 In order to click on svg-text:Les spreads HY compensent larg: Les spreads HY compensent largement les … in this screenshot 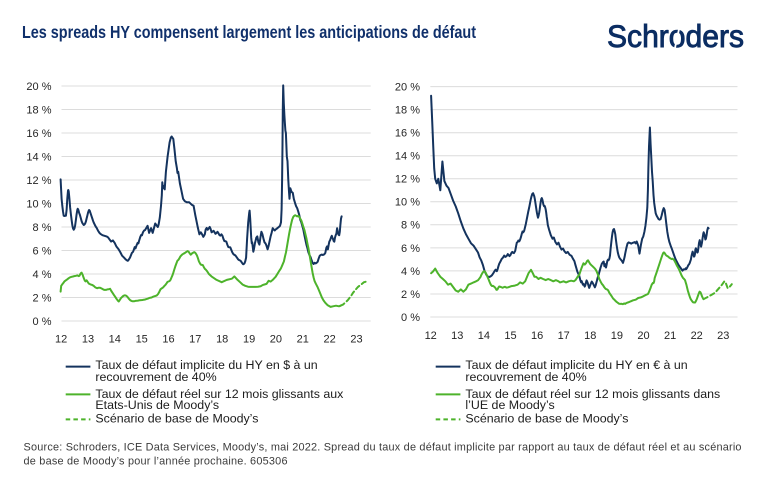, I will do `click(249, 32)`.